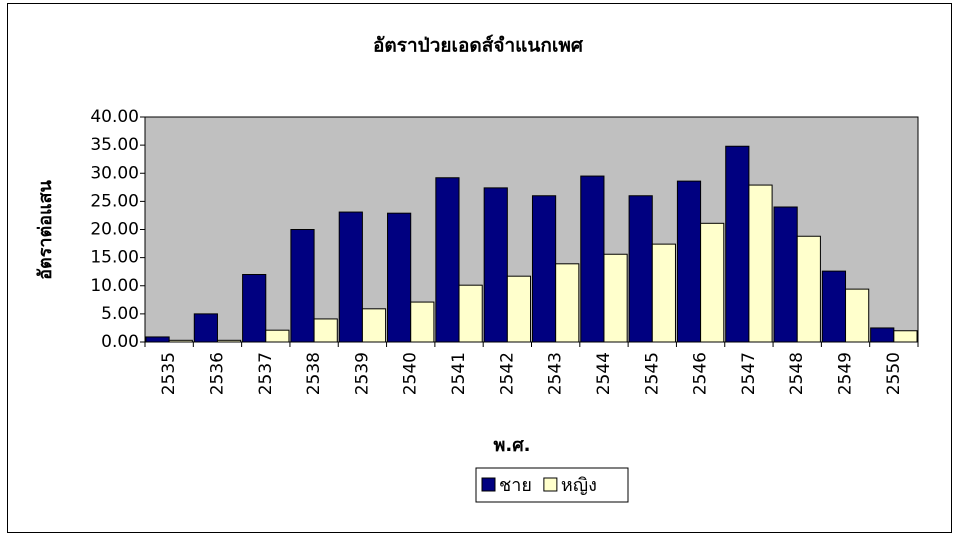  Describe the element at coordinates (515, 485) in the screenshot. I see `legend-label: ชาย` at that location.